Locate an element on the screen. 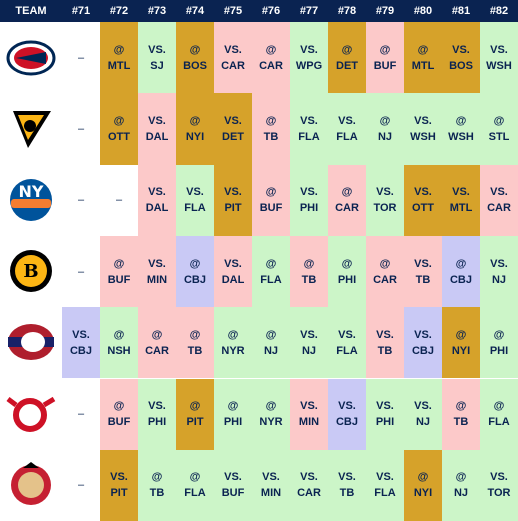 The height and width of the screenshot is (521, 518). opponent: PHI is located at coordinates (233, 422).